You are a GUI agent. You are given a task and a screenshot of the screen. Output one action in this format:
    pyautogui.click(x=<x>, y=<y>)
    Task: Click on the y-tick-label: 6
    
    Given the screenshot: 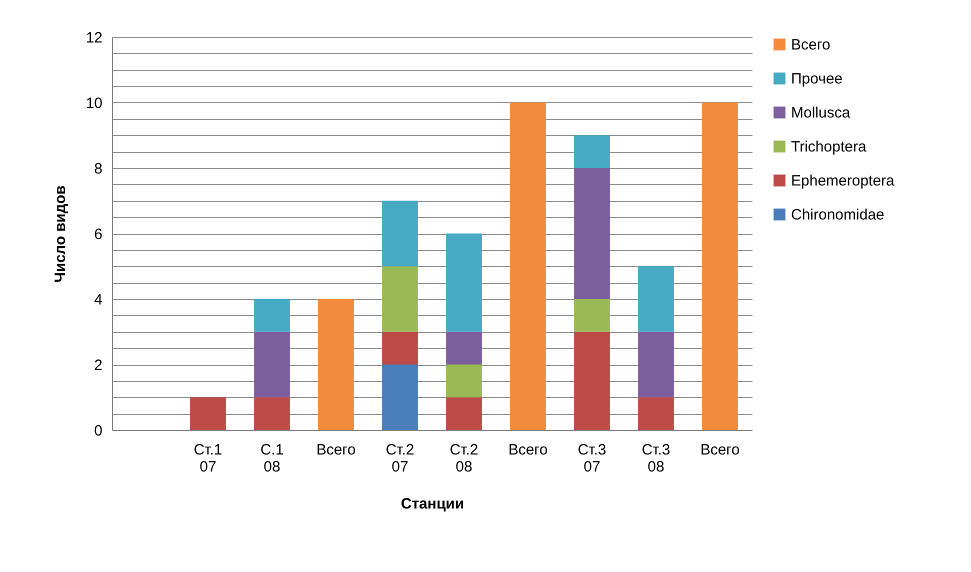 What is the action you would take?
    pyautogui.click(x=98, y=234)
    